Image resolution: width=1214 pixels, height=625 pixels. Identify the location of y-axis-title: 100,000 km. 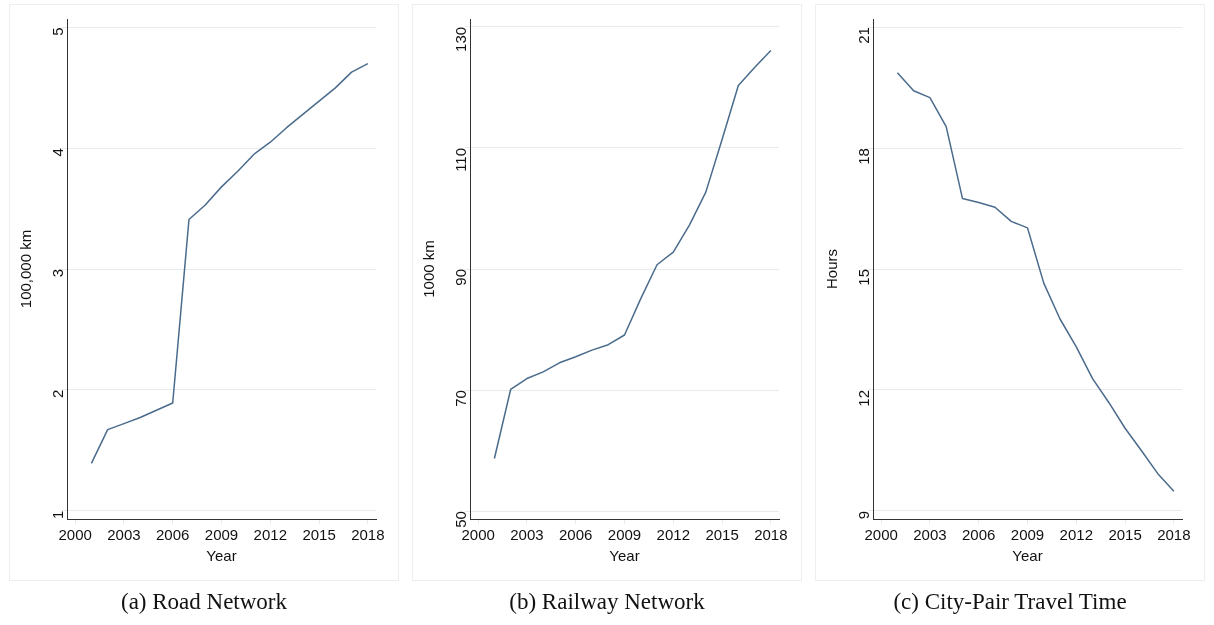
(26, 269).